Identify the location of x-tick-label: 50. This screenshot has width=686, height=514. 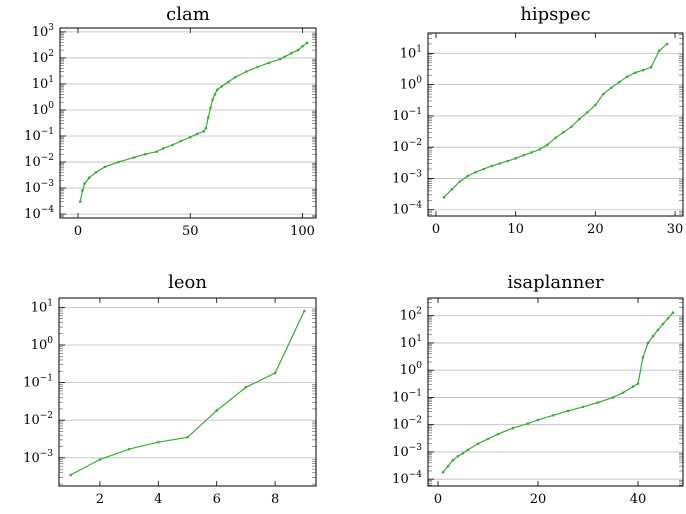
(190, 231).